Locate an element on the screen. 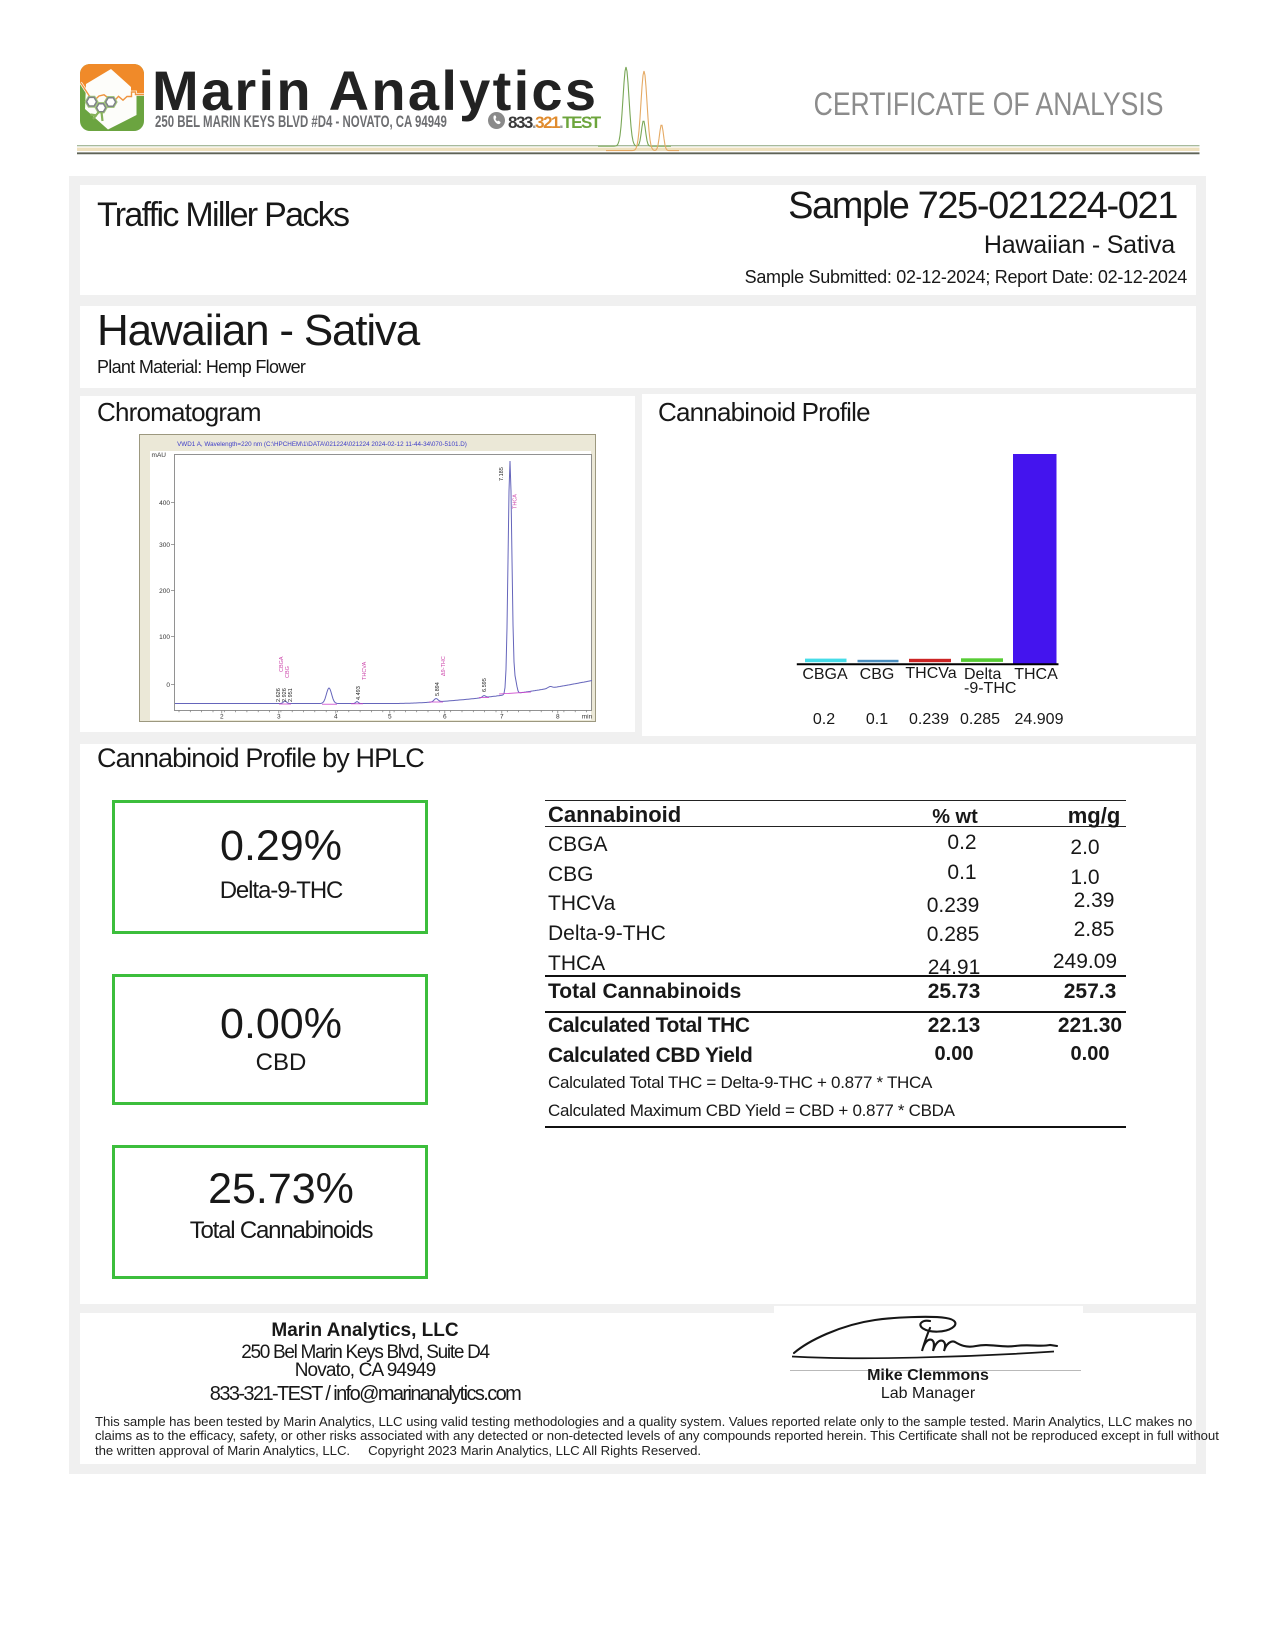 This screenshot has height=1650, width=1275. svg-text: THCVA is located at coordinates (365, 670).